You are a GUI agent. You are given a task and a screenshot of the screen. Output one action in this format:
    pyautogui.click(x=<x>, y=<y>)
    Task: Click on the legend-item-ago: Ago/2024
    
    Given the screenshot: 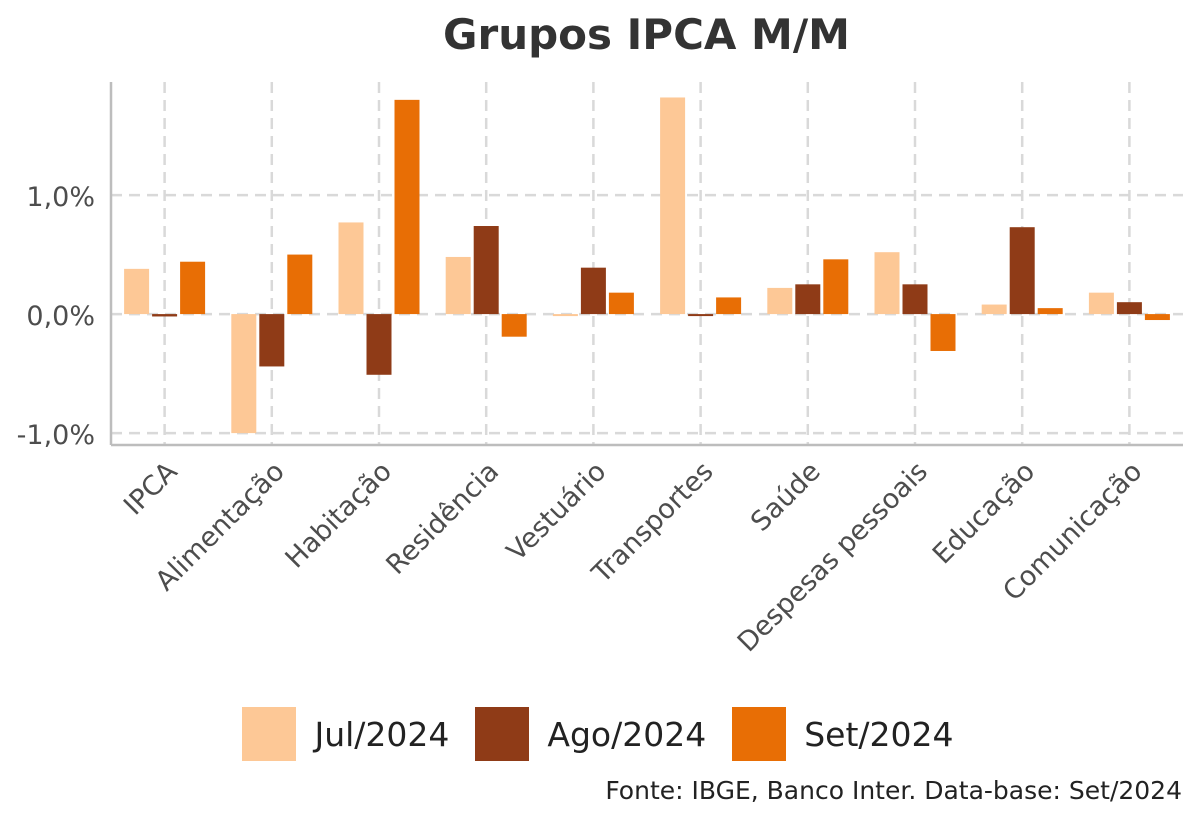 What is the action you would take?
    pyautogui.click(x=590, y=734)
    